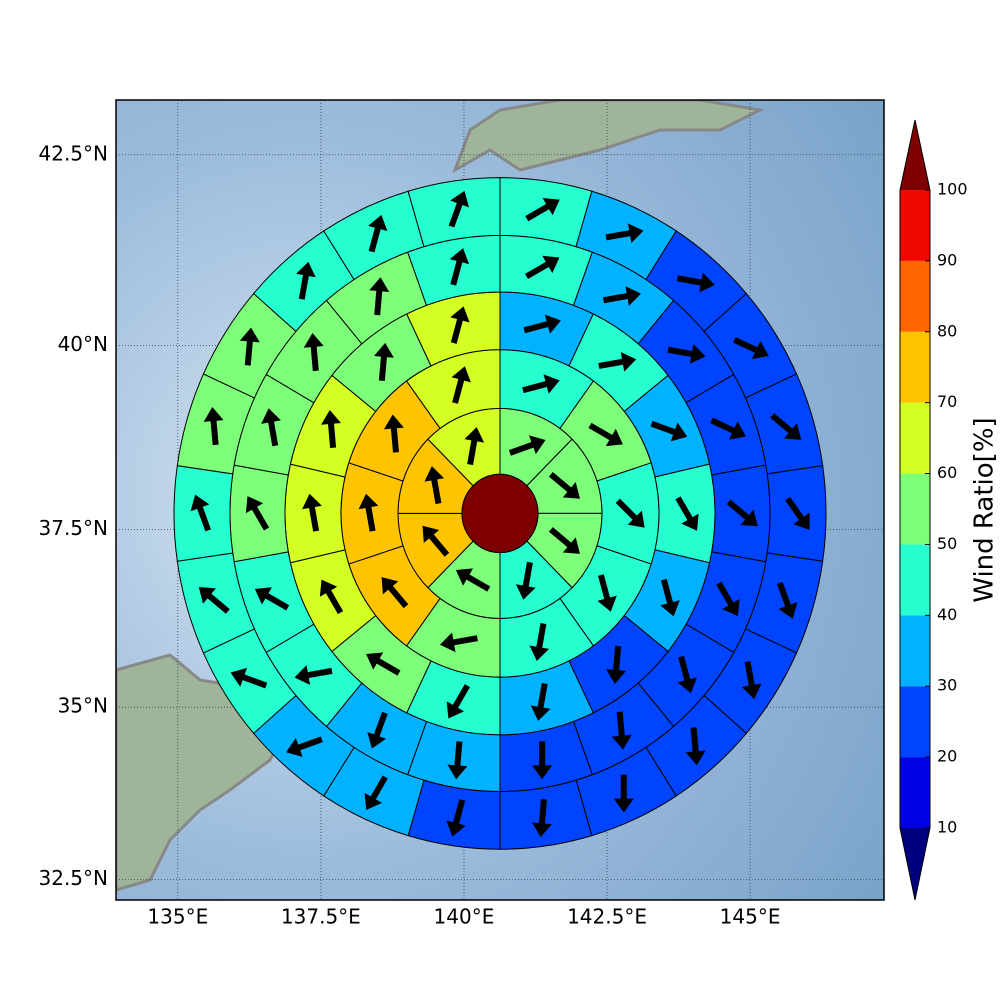 The width and height of the screenshot is (1000, 1004). I want to click on colorbar-tick-label: 70, so click(947, 401).